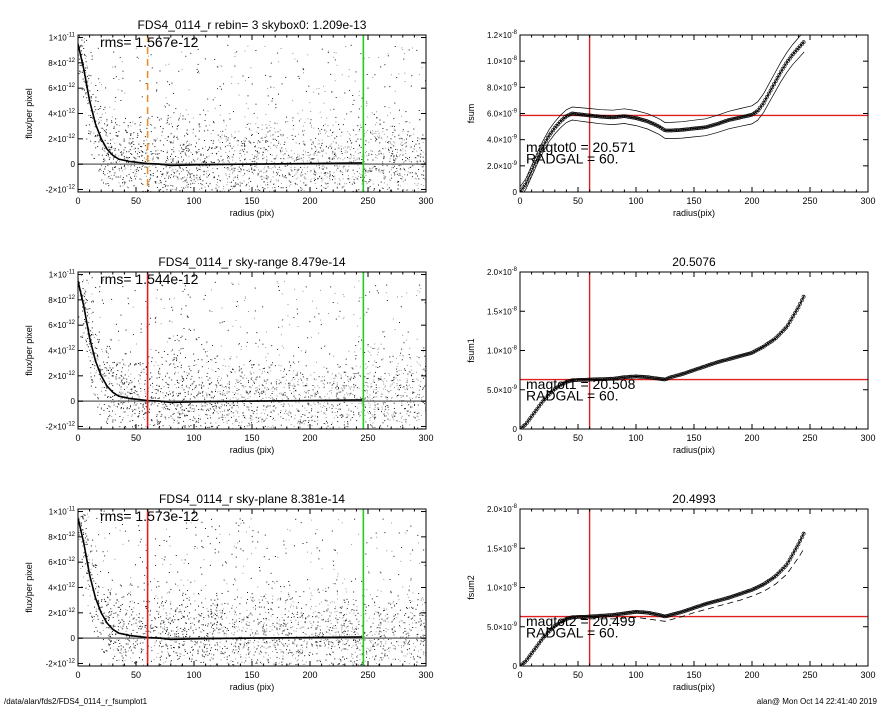 The height and width of the screenshot is (708, 885). What do you see at coordinates (636, 118) in the screenshot?
I see `data-point` at bounding box center [636, 118].